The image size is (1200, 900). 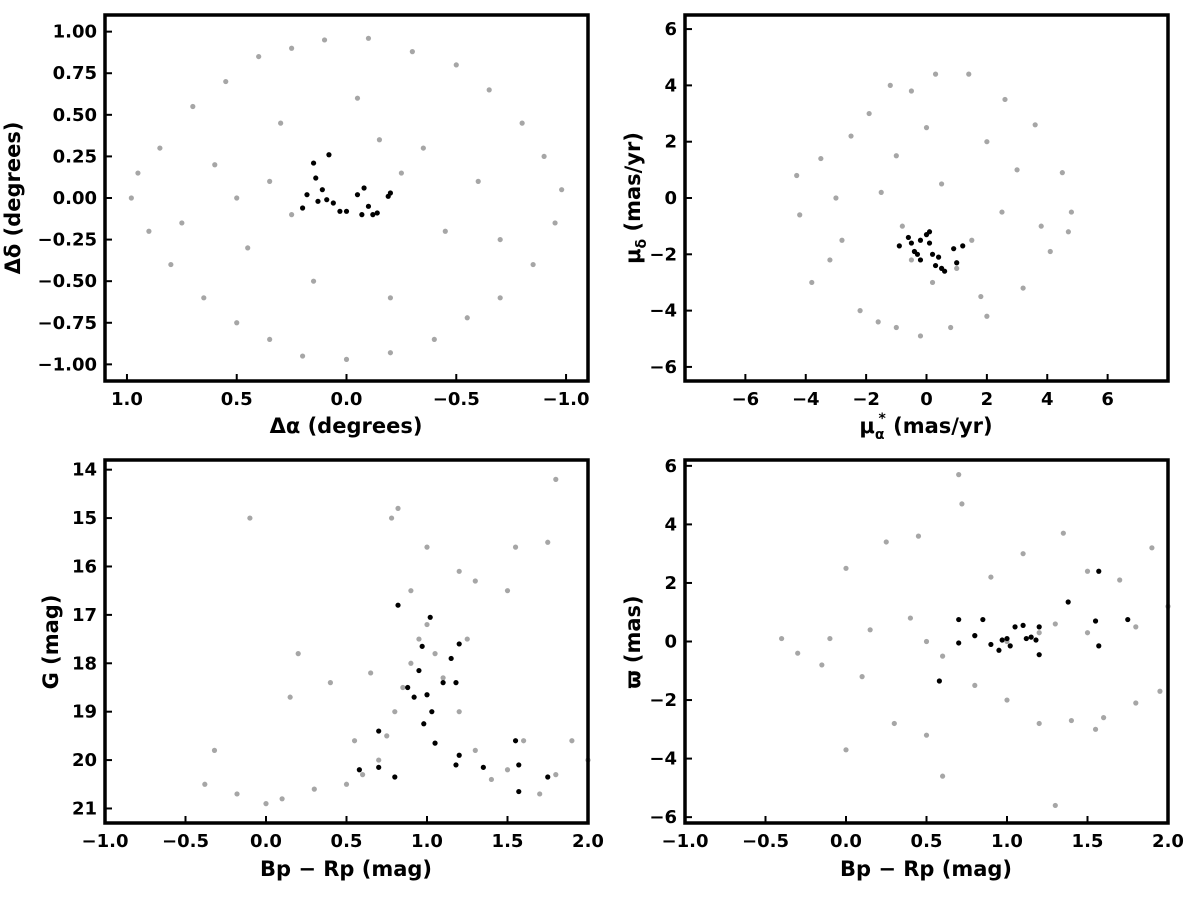 What do you see at coordinates (670, 642) in the screenshot?
I see `y-tick-label: 0` at bounding box center [670, 642].